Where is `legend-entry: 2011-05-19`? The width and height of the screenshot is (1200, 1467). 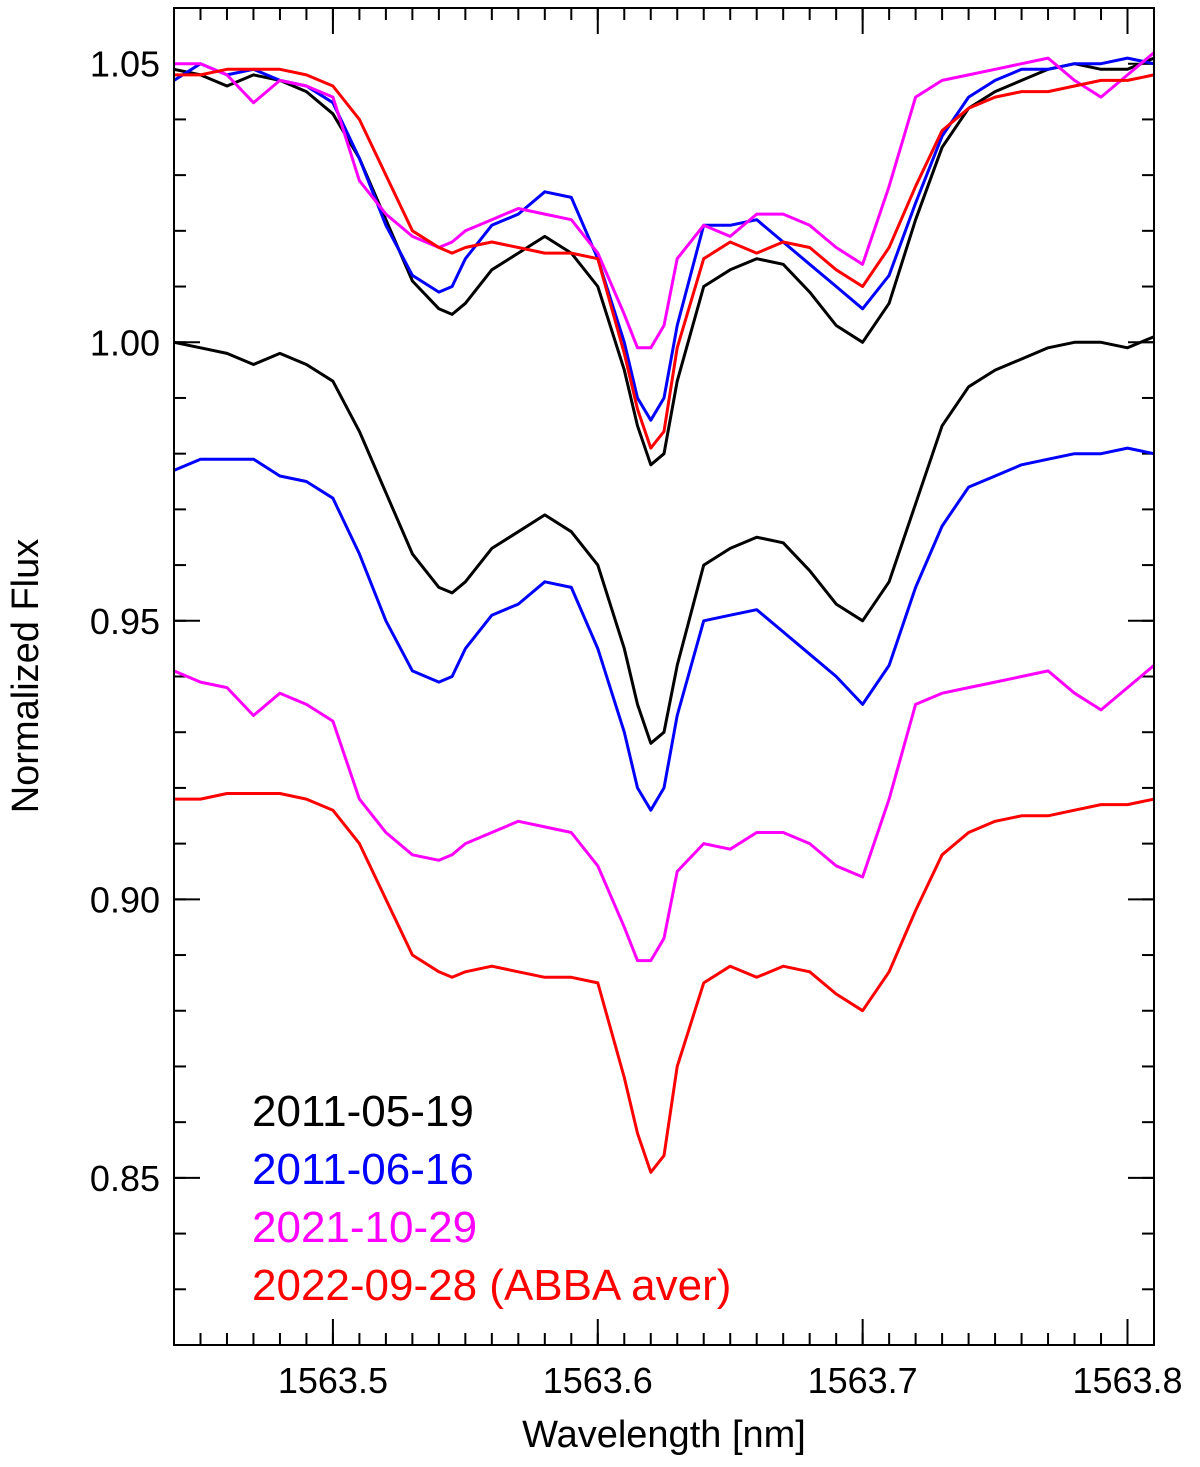
legend-entry: 2011-05-19 is located at coordinates (363, 1111).